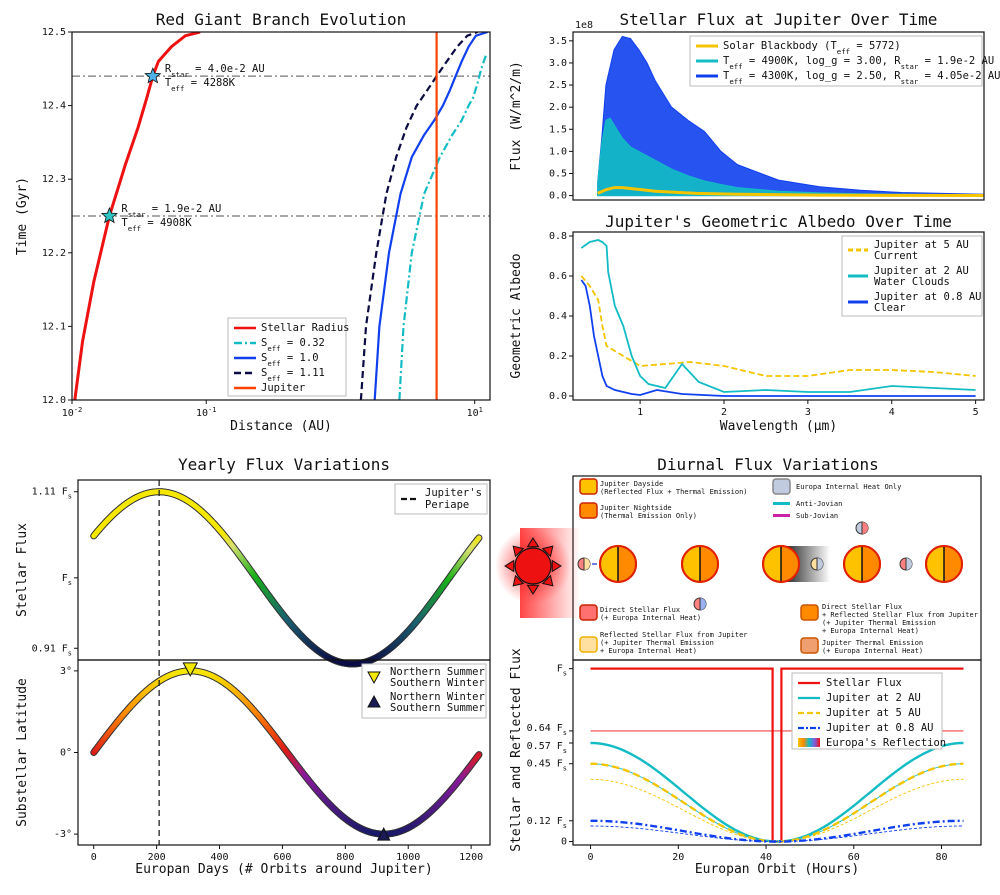 Image resolution: width=1000 pixels, height=895 pixels. What do you see at coordinates (777, 869) in the screenshot?
I see `diurnal-xlabel: Europan Orbit (Hours)` at bounding box center [777, 869].